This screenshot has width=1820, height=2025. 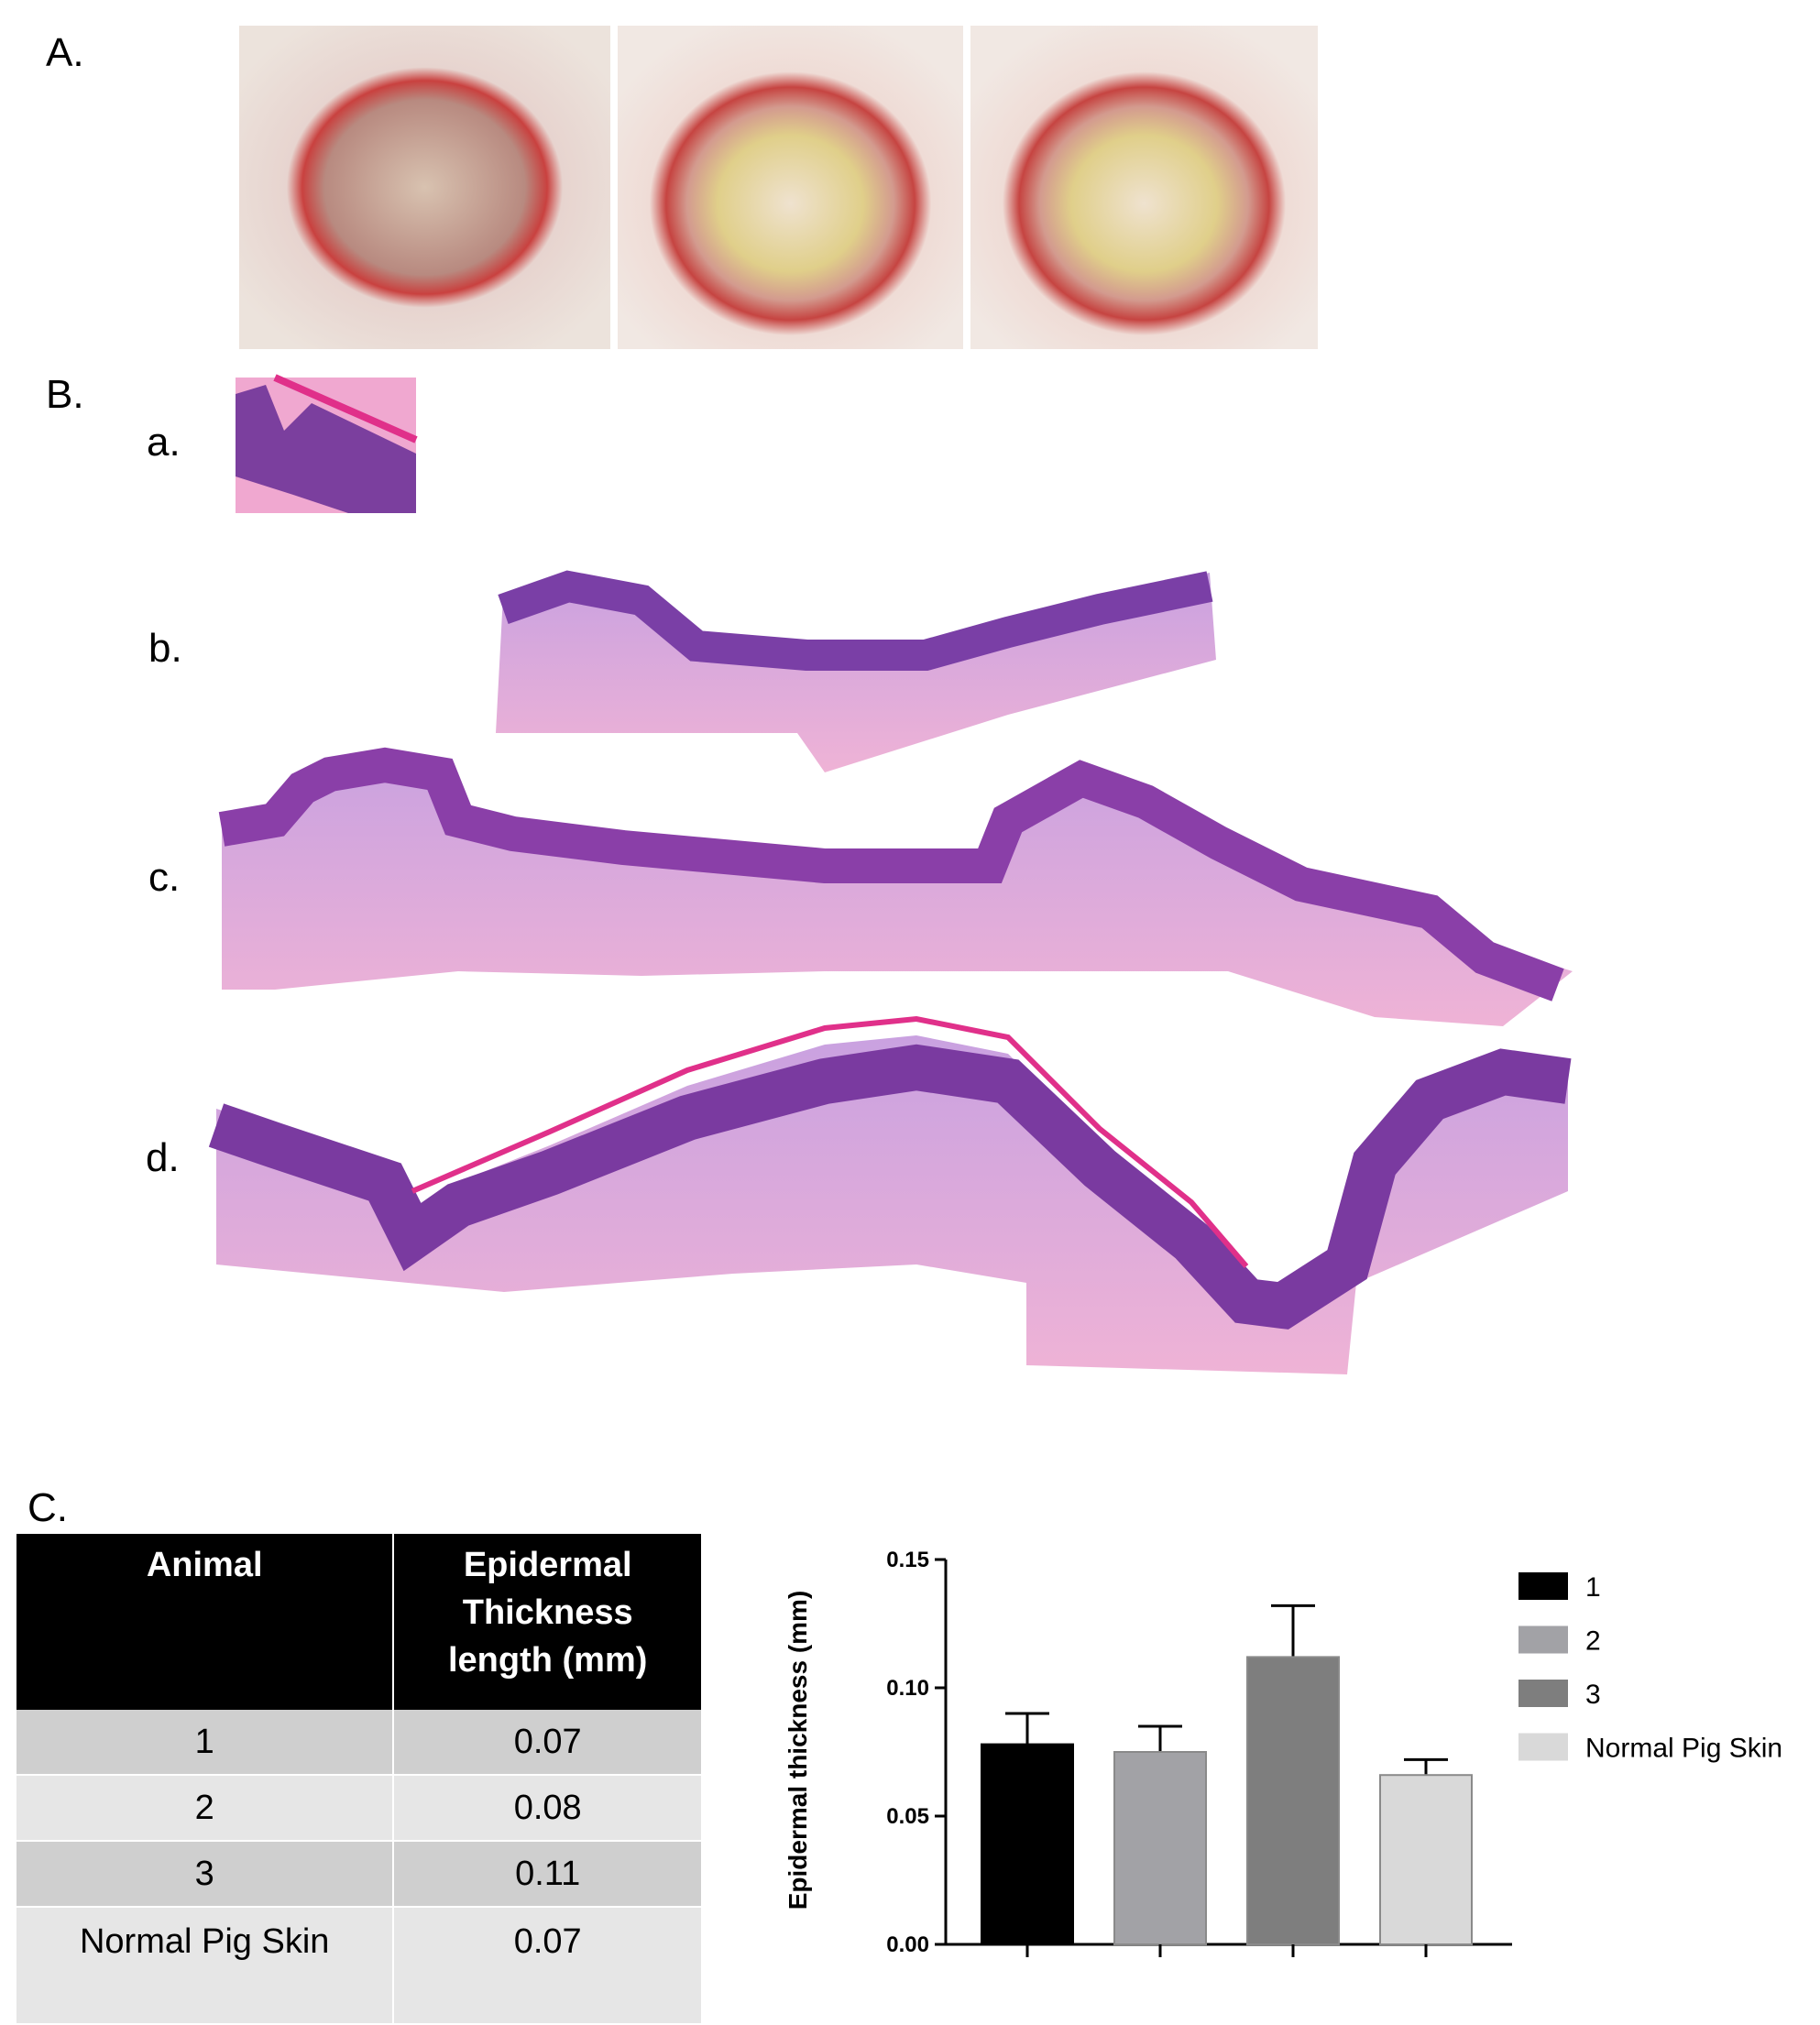 I want to click on table-cell: 1, so click(x=205, y=1743).